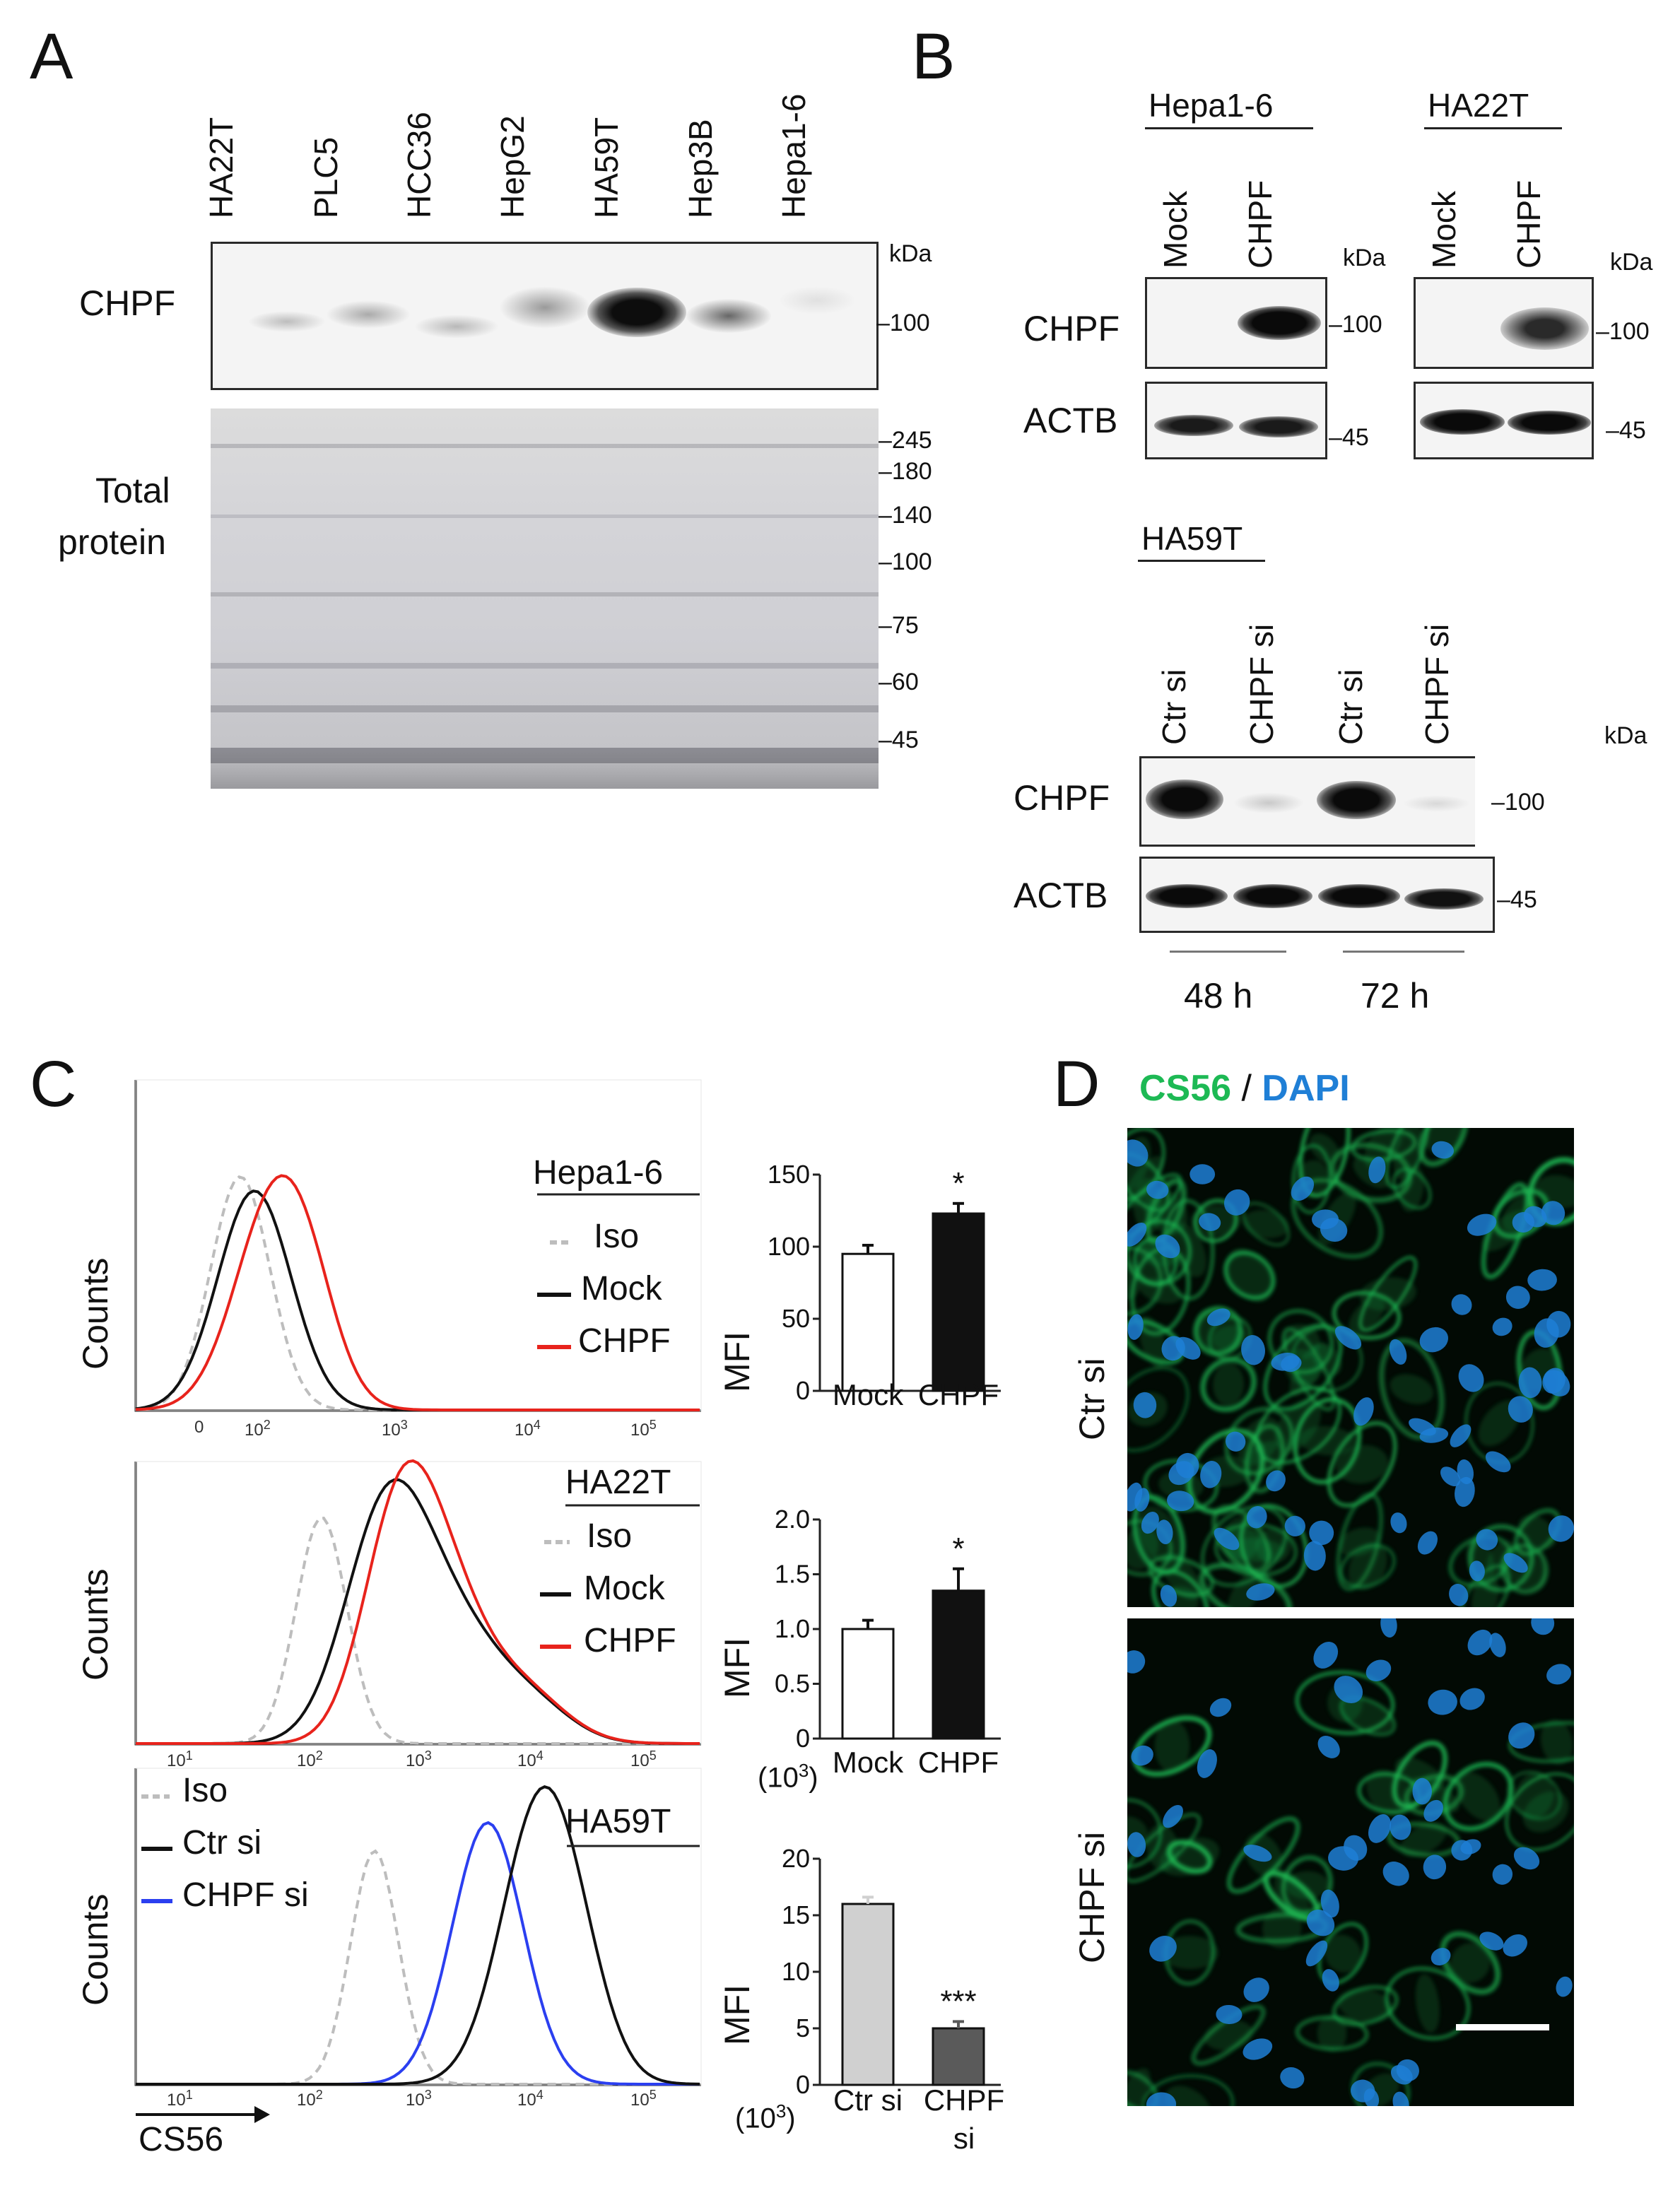  What do you see at coordinates (789, 1174) in the screenshot?
I see `bar1-ytick-label: 150` at bounding box center [789, 1174].